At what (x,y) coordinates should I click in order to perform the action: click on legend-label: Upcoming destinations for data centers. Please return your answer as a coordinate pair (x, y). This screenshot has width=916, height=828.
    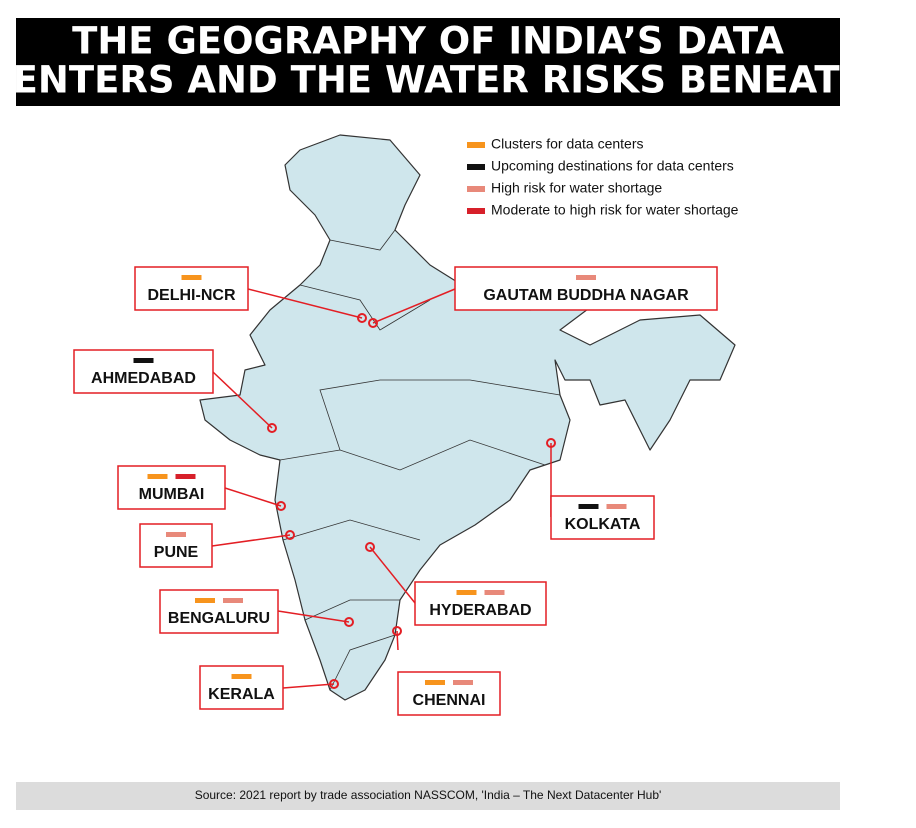
    Looking at the image, I should click on (612, 166).